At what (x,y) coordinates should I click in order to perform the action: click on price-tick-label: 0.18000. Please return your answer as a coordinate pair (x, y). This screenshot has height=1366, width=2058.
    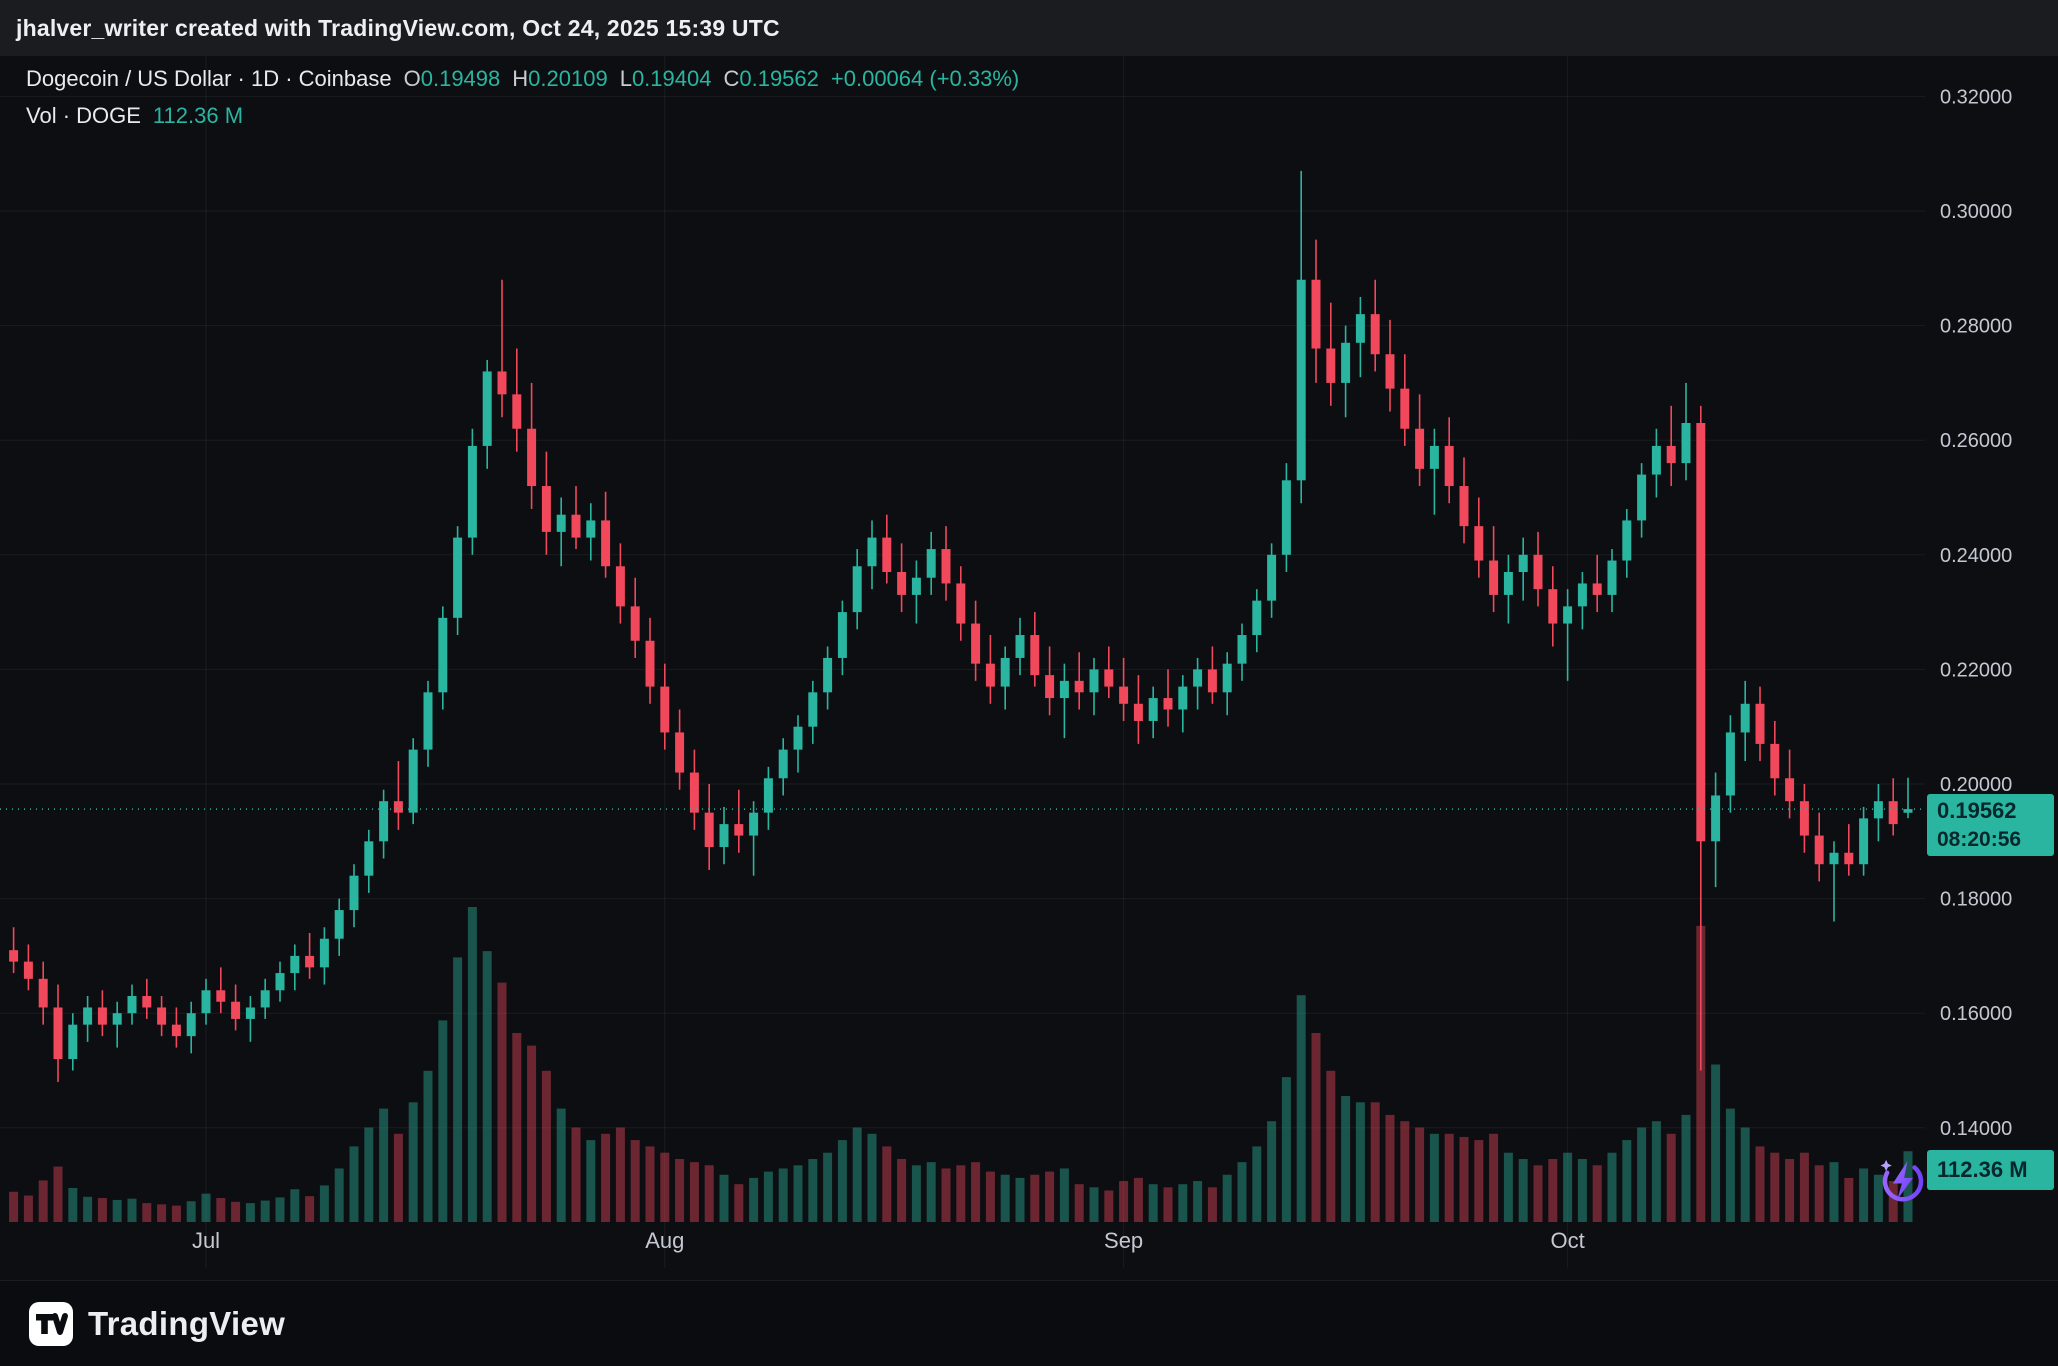
    Looking at the image, I should click on (1976, 900).